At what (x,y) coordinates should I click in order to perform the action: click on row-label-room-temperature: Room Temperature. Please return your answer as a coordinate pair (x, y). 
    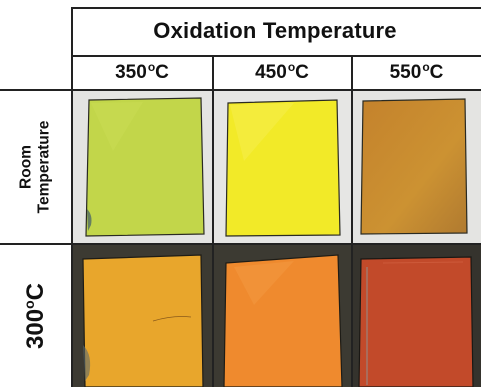
    Looking at the image, I should click on (35, 166).